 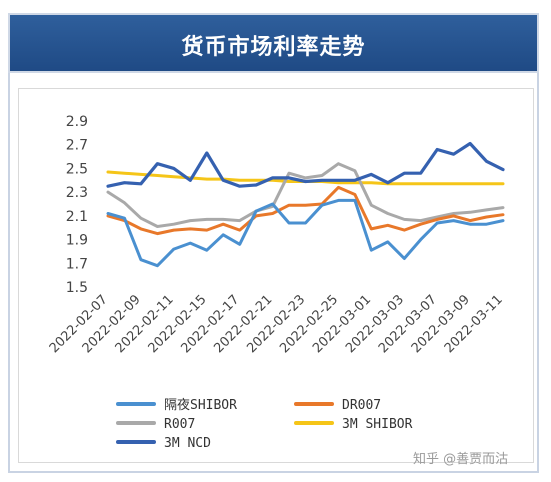 I want to click on y-tick-label: 2.3, so click(x=77, y=193).